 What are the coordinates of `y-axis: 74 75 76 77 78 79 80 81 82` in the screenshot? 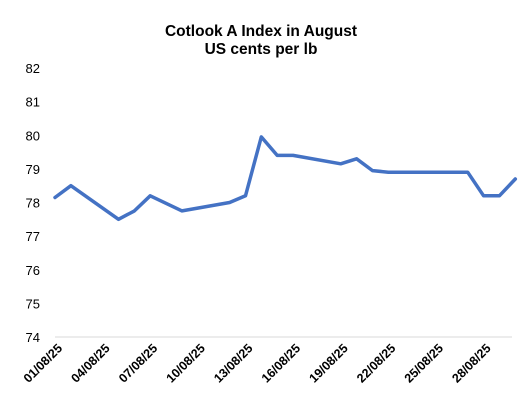 It's located at (33, 203).